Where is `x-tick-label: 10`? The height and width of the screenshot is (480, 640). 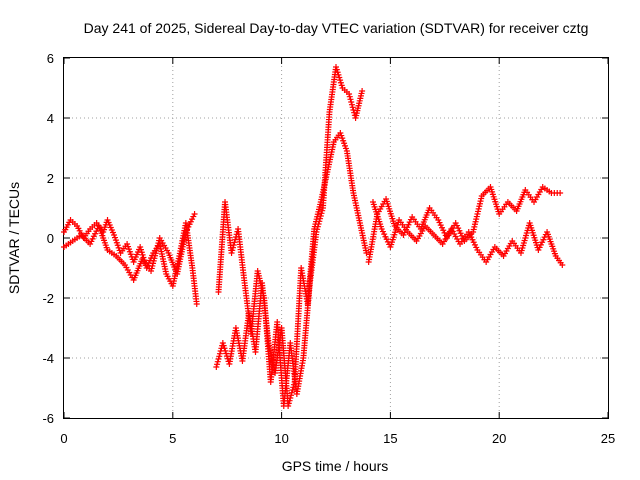
x-tick-label: 10 is located at coordinates (281, 438).